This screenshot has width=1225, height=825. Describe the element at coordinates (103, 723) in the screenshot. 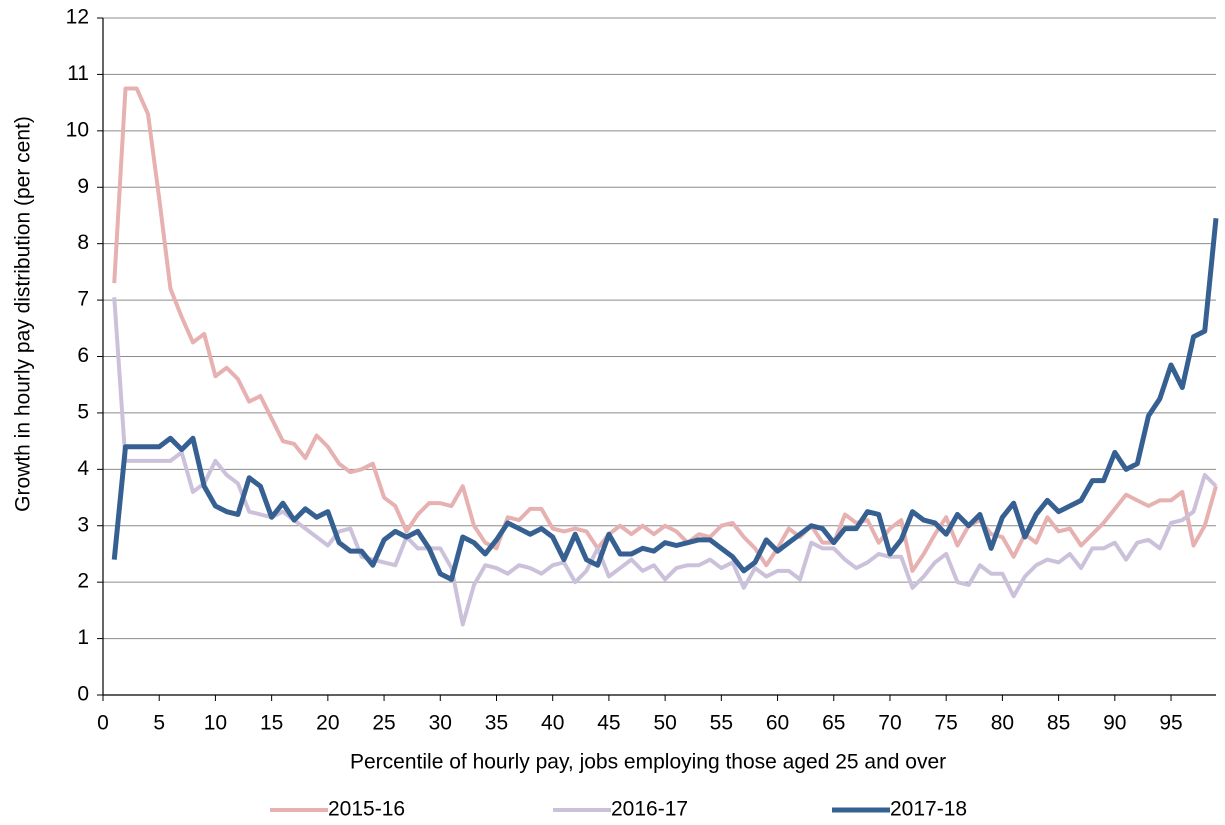

I see `x-tick-label: 0` at that location.